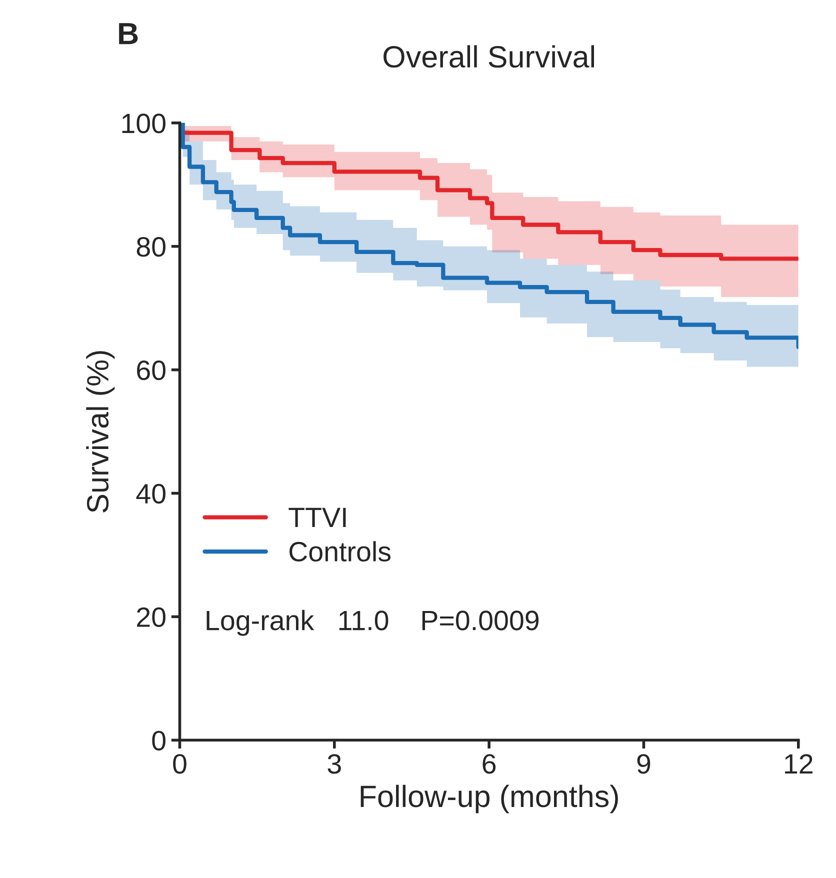  Describe the element at coordinates (489, 56) in the screenshot. I see `chart-title: Overall Survival` at that location.